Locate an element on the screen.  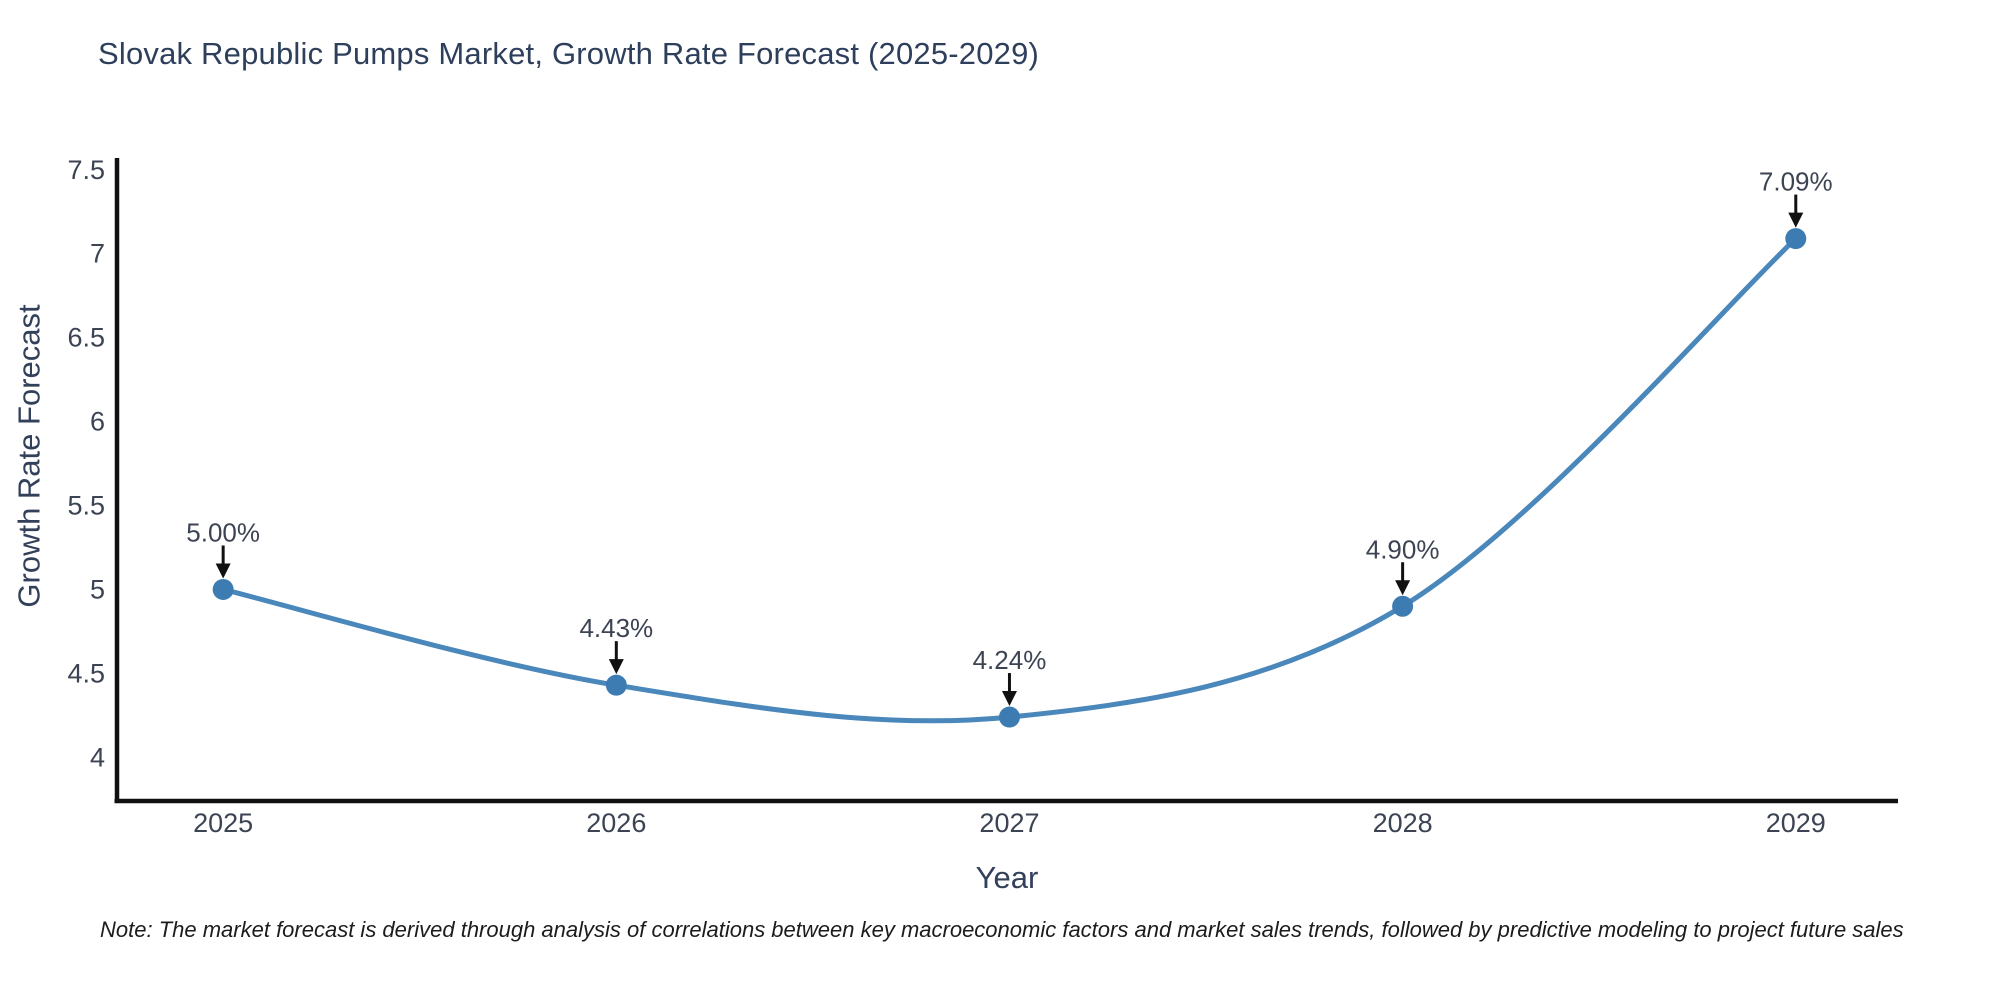
annotation-label: 5.00% is located at coordinates (223, 532).